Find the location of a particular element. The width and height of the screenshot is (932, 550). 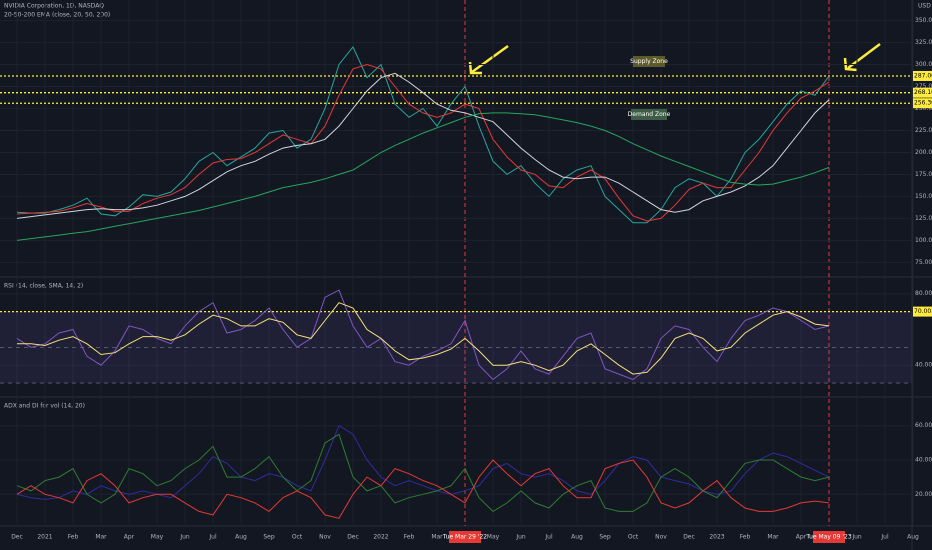

y-tick-label: 80.00 is located at coordinates (923, 293).